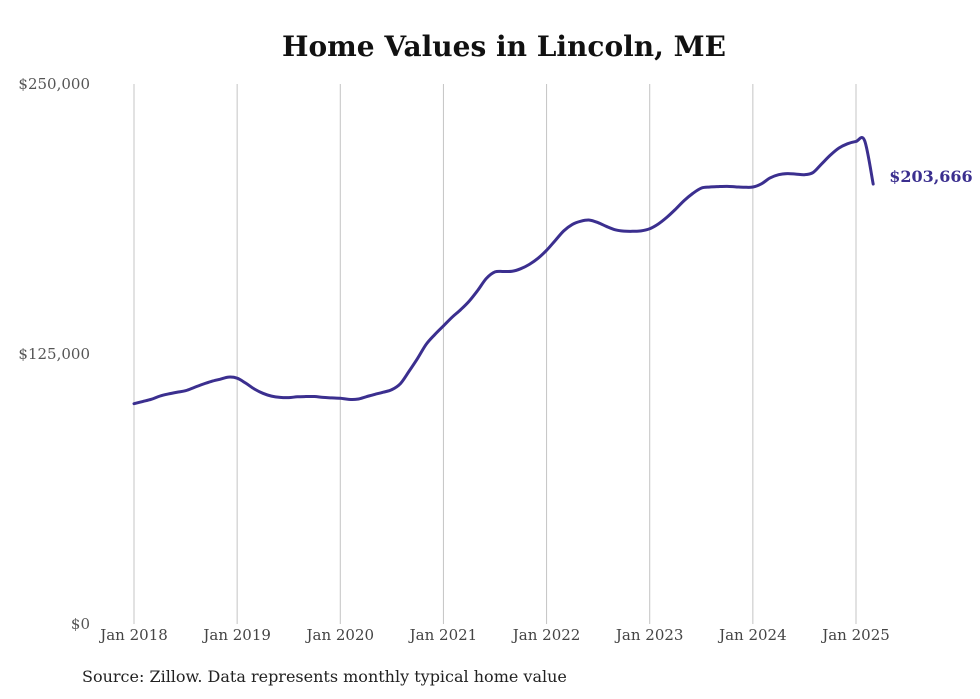  What do you see at coordinates (546, 635) in the screenshot?
I see `x-tick-label: Jan 2022` at bounding box center [546, 635].